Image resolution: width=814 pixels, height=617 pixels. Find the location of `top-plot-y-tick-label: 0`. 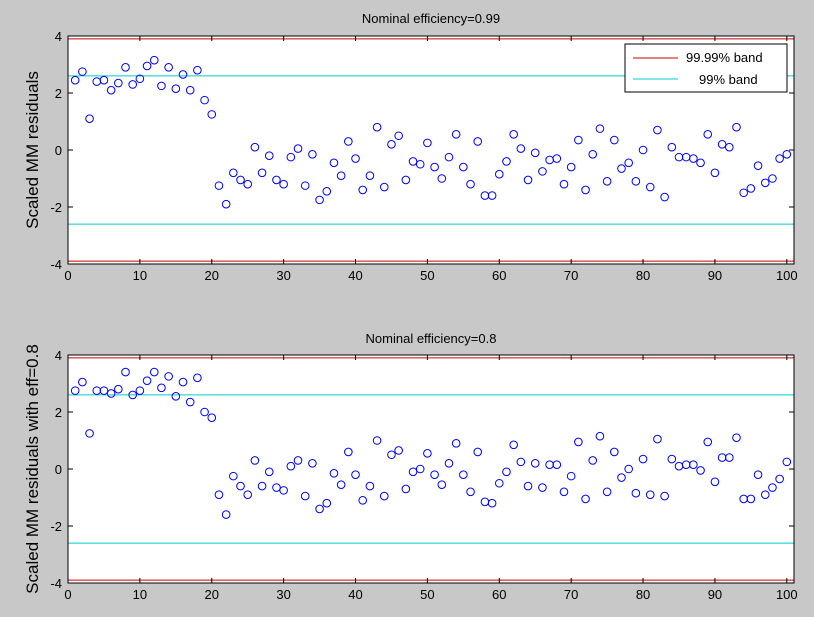

top-plot-y-tick-label: 0 is located at coordinates (58, 150).